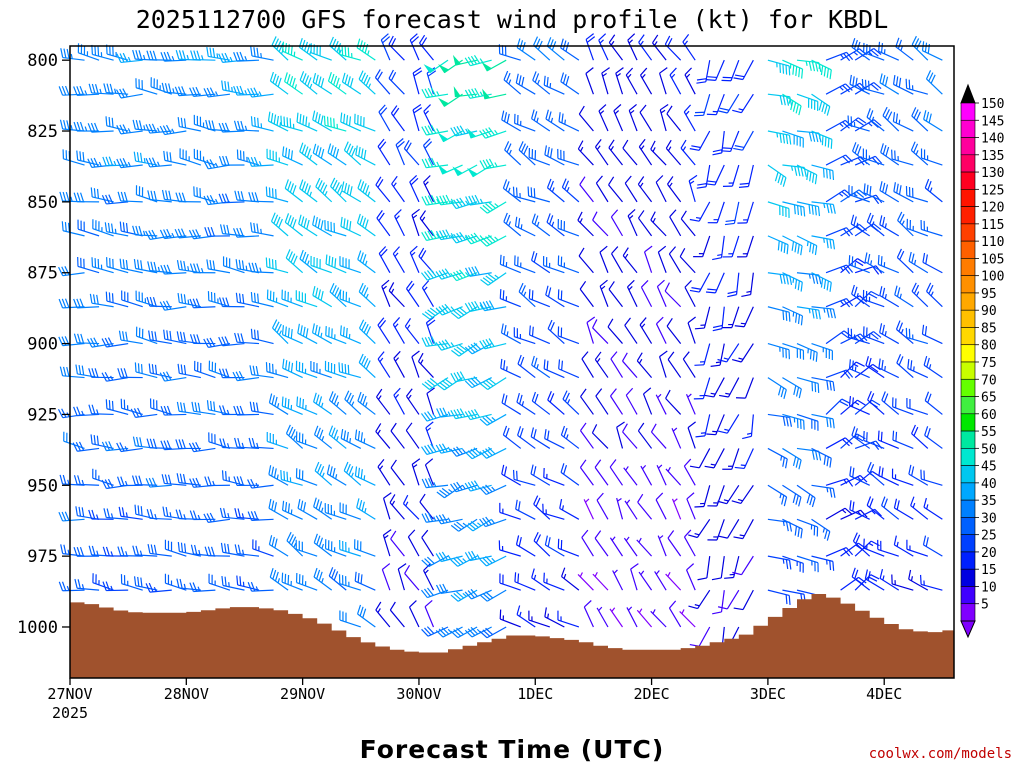 The height and width of the screenshot is (768, 1024). I want to click on x-tick-label: 4DEC, so click(884, 694).